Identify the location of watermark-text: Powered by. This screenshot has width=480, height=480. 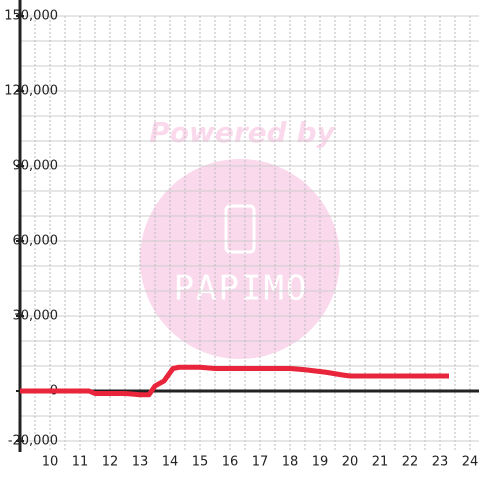
(242, 132).